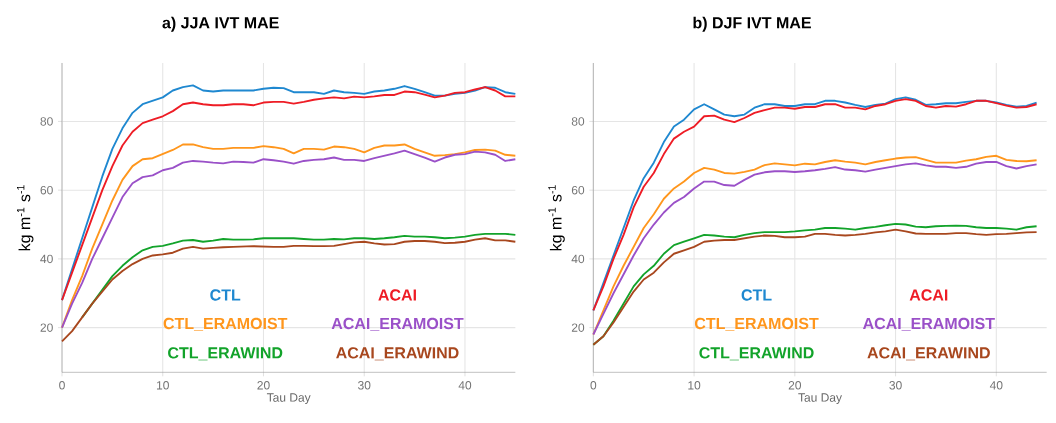 Image resolution: width=1056 pixels, height=423 pixels. I want to click on chart-title: a) JJA IVT MAE, so click(220, 24).